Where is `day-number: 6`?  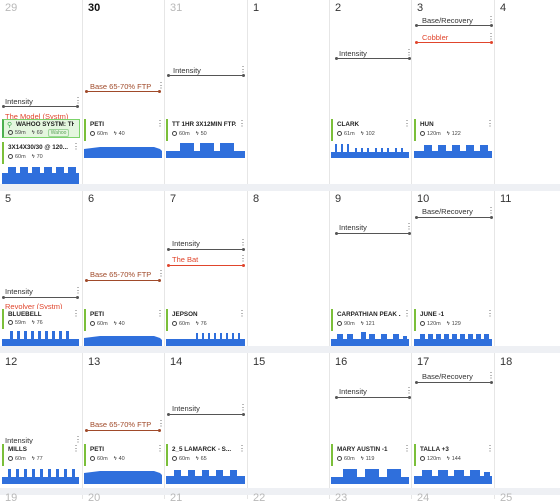
day-number: 6 is located at coordinates (91, 199).